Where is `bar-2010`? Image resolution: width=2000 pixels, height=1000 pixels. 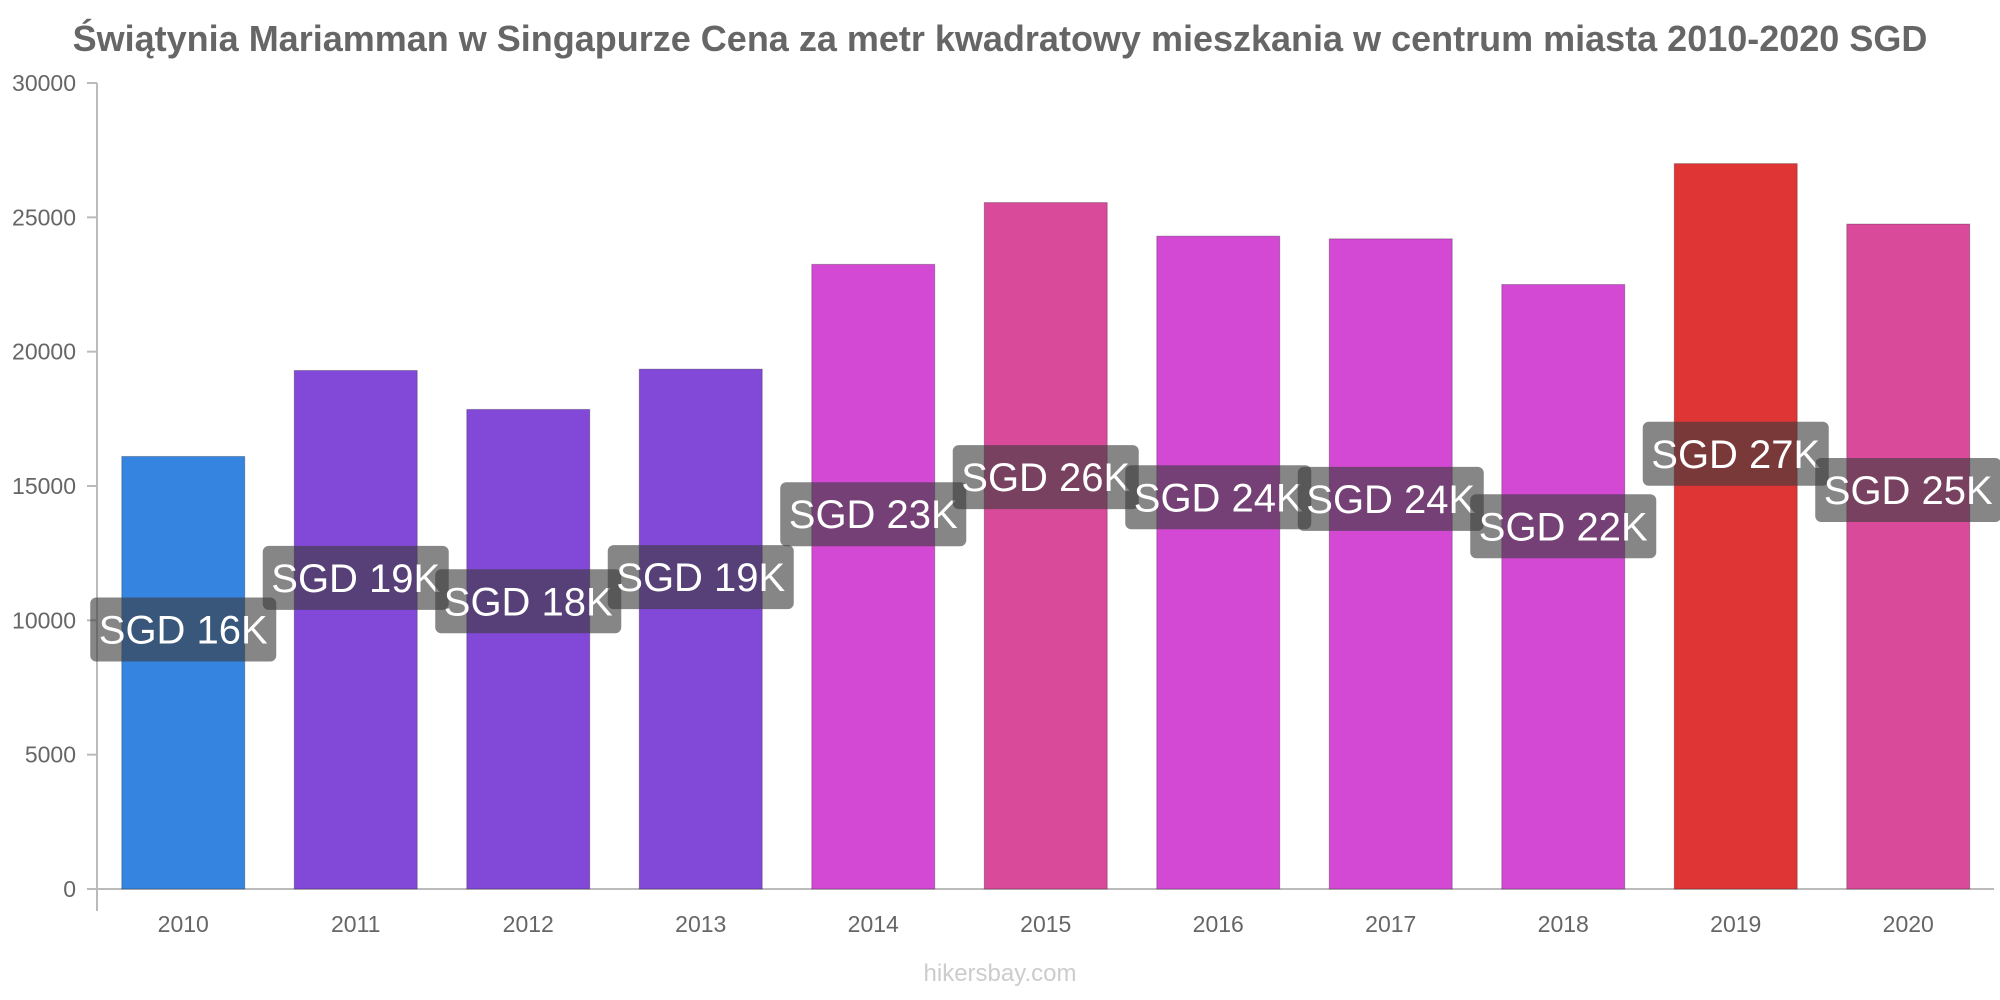
bar-2010 is located at coordinates (183, 672).